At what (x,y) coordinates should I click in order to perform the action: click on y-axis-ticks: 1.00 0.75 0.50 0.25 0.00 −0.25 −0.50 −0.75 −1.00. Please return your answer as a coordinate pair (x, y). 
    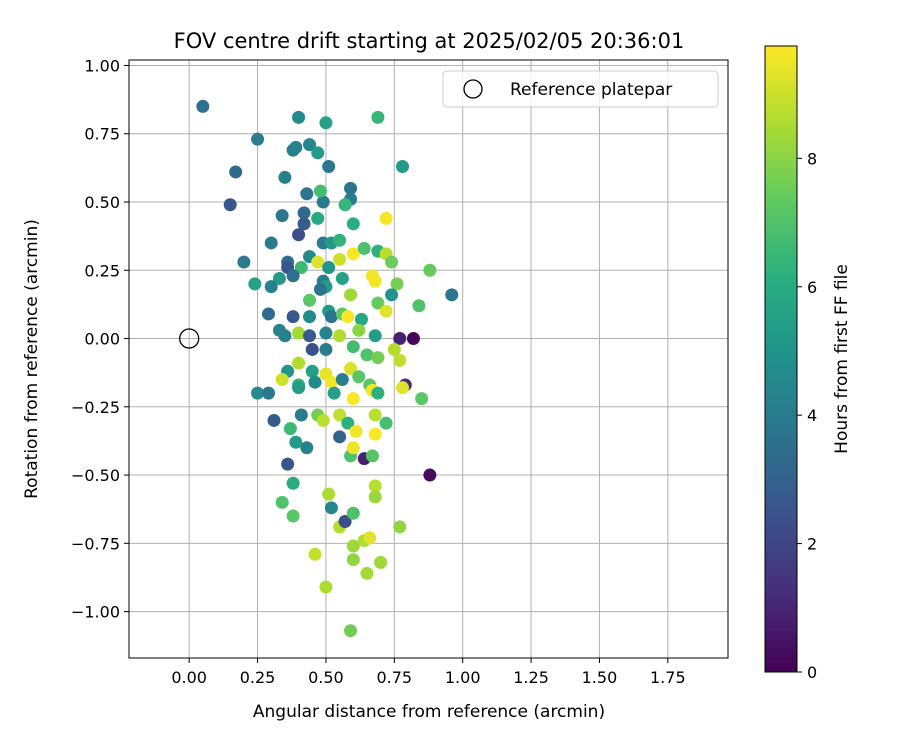
    Looking at the image, I should click on (100, 339).